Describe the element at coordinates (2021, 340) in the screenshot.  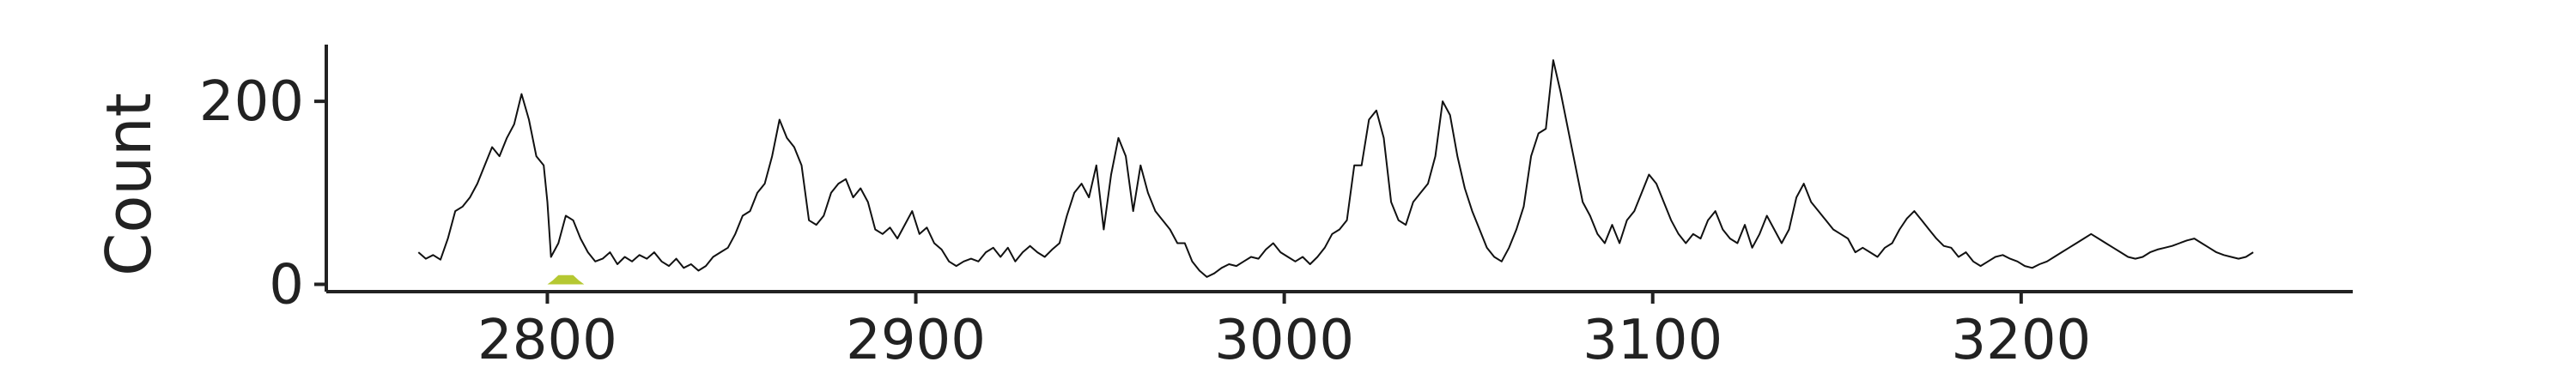
I see `x-tick-label: 3200` at that location.